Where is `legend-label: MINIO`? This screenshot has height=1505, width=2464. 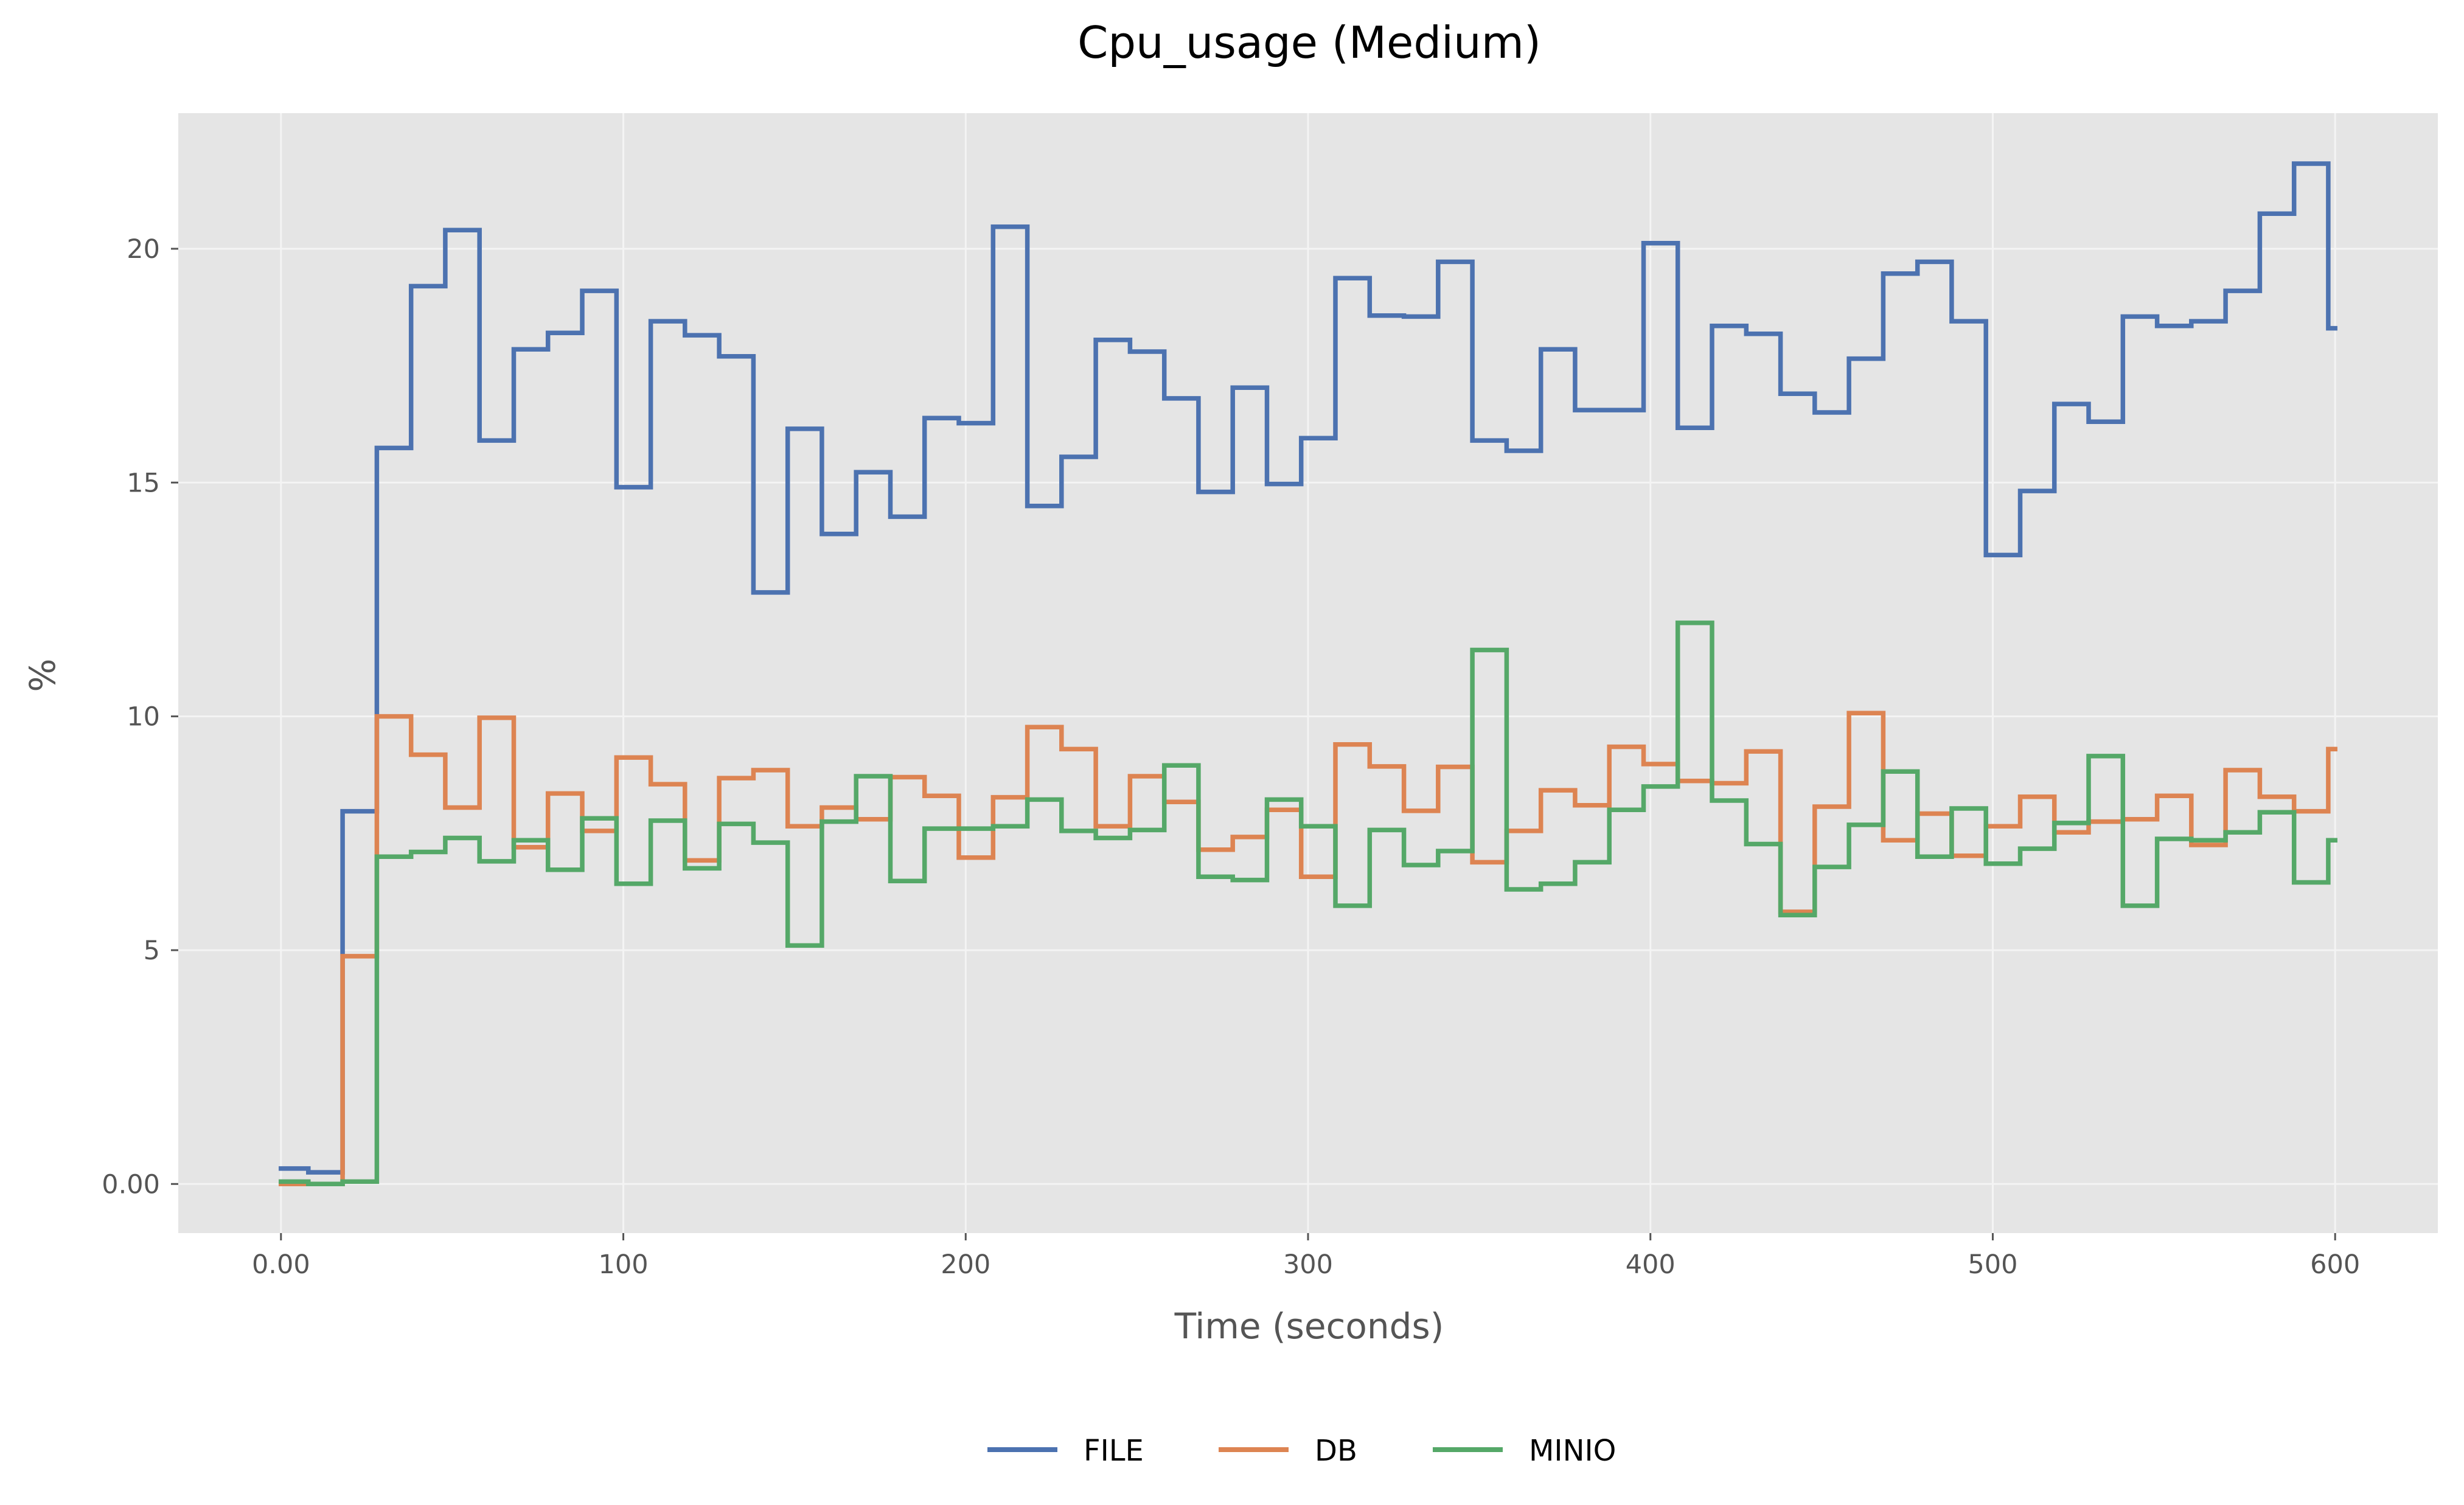 legend-label: MINIO is located at coordinates (1573, 1451).